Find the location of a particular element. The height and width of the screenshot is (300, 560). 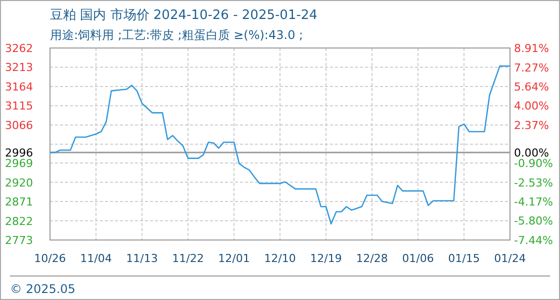

chart-subtitle: 用途:饲料用 ;工艺:带皮 ;粗蛋白质 ≥(%):43.0 ; is located at coordinates (177, 35).